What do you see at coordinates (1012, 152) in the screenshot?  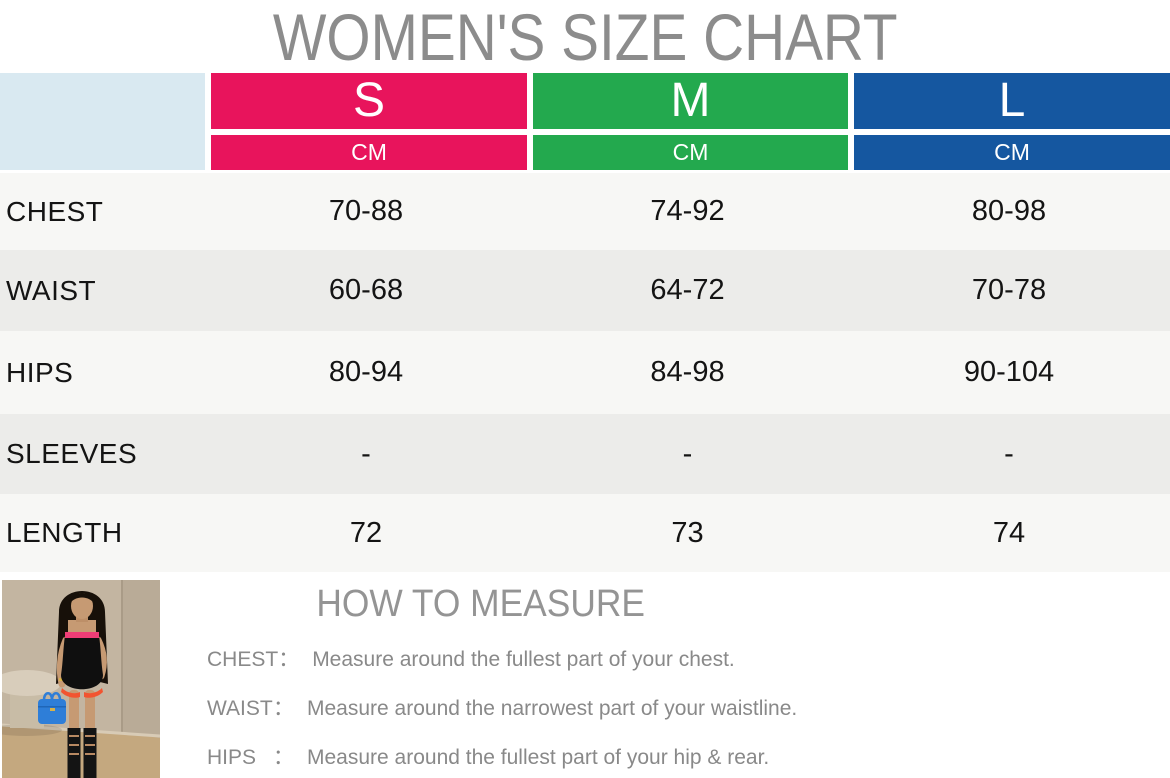 I see `unit-cell-l: CM` at bounding box center [1012, 152].